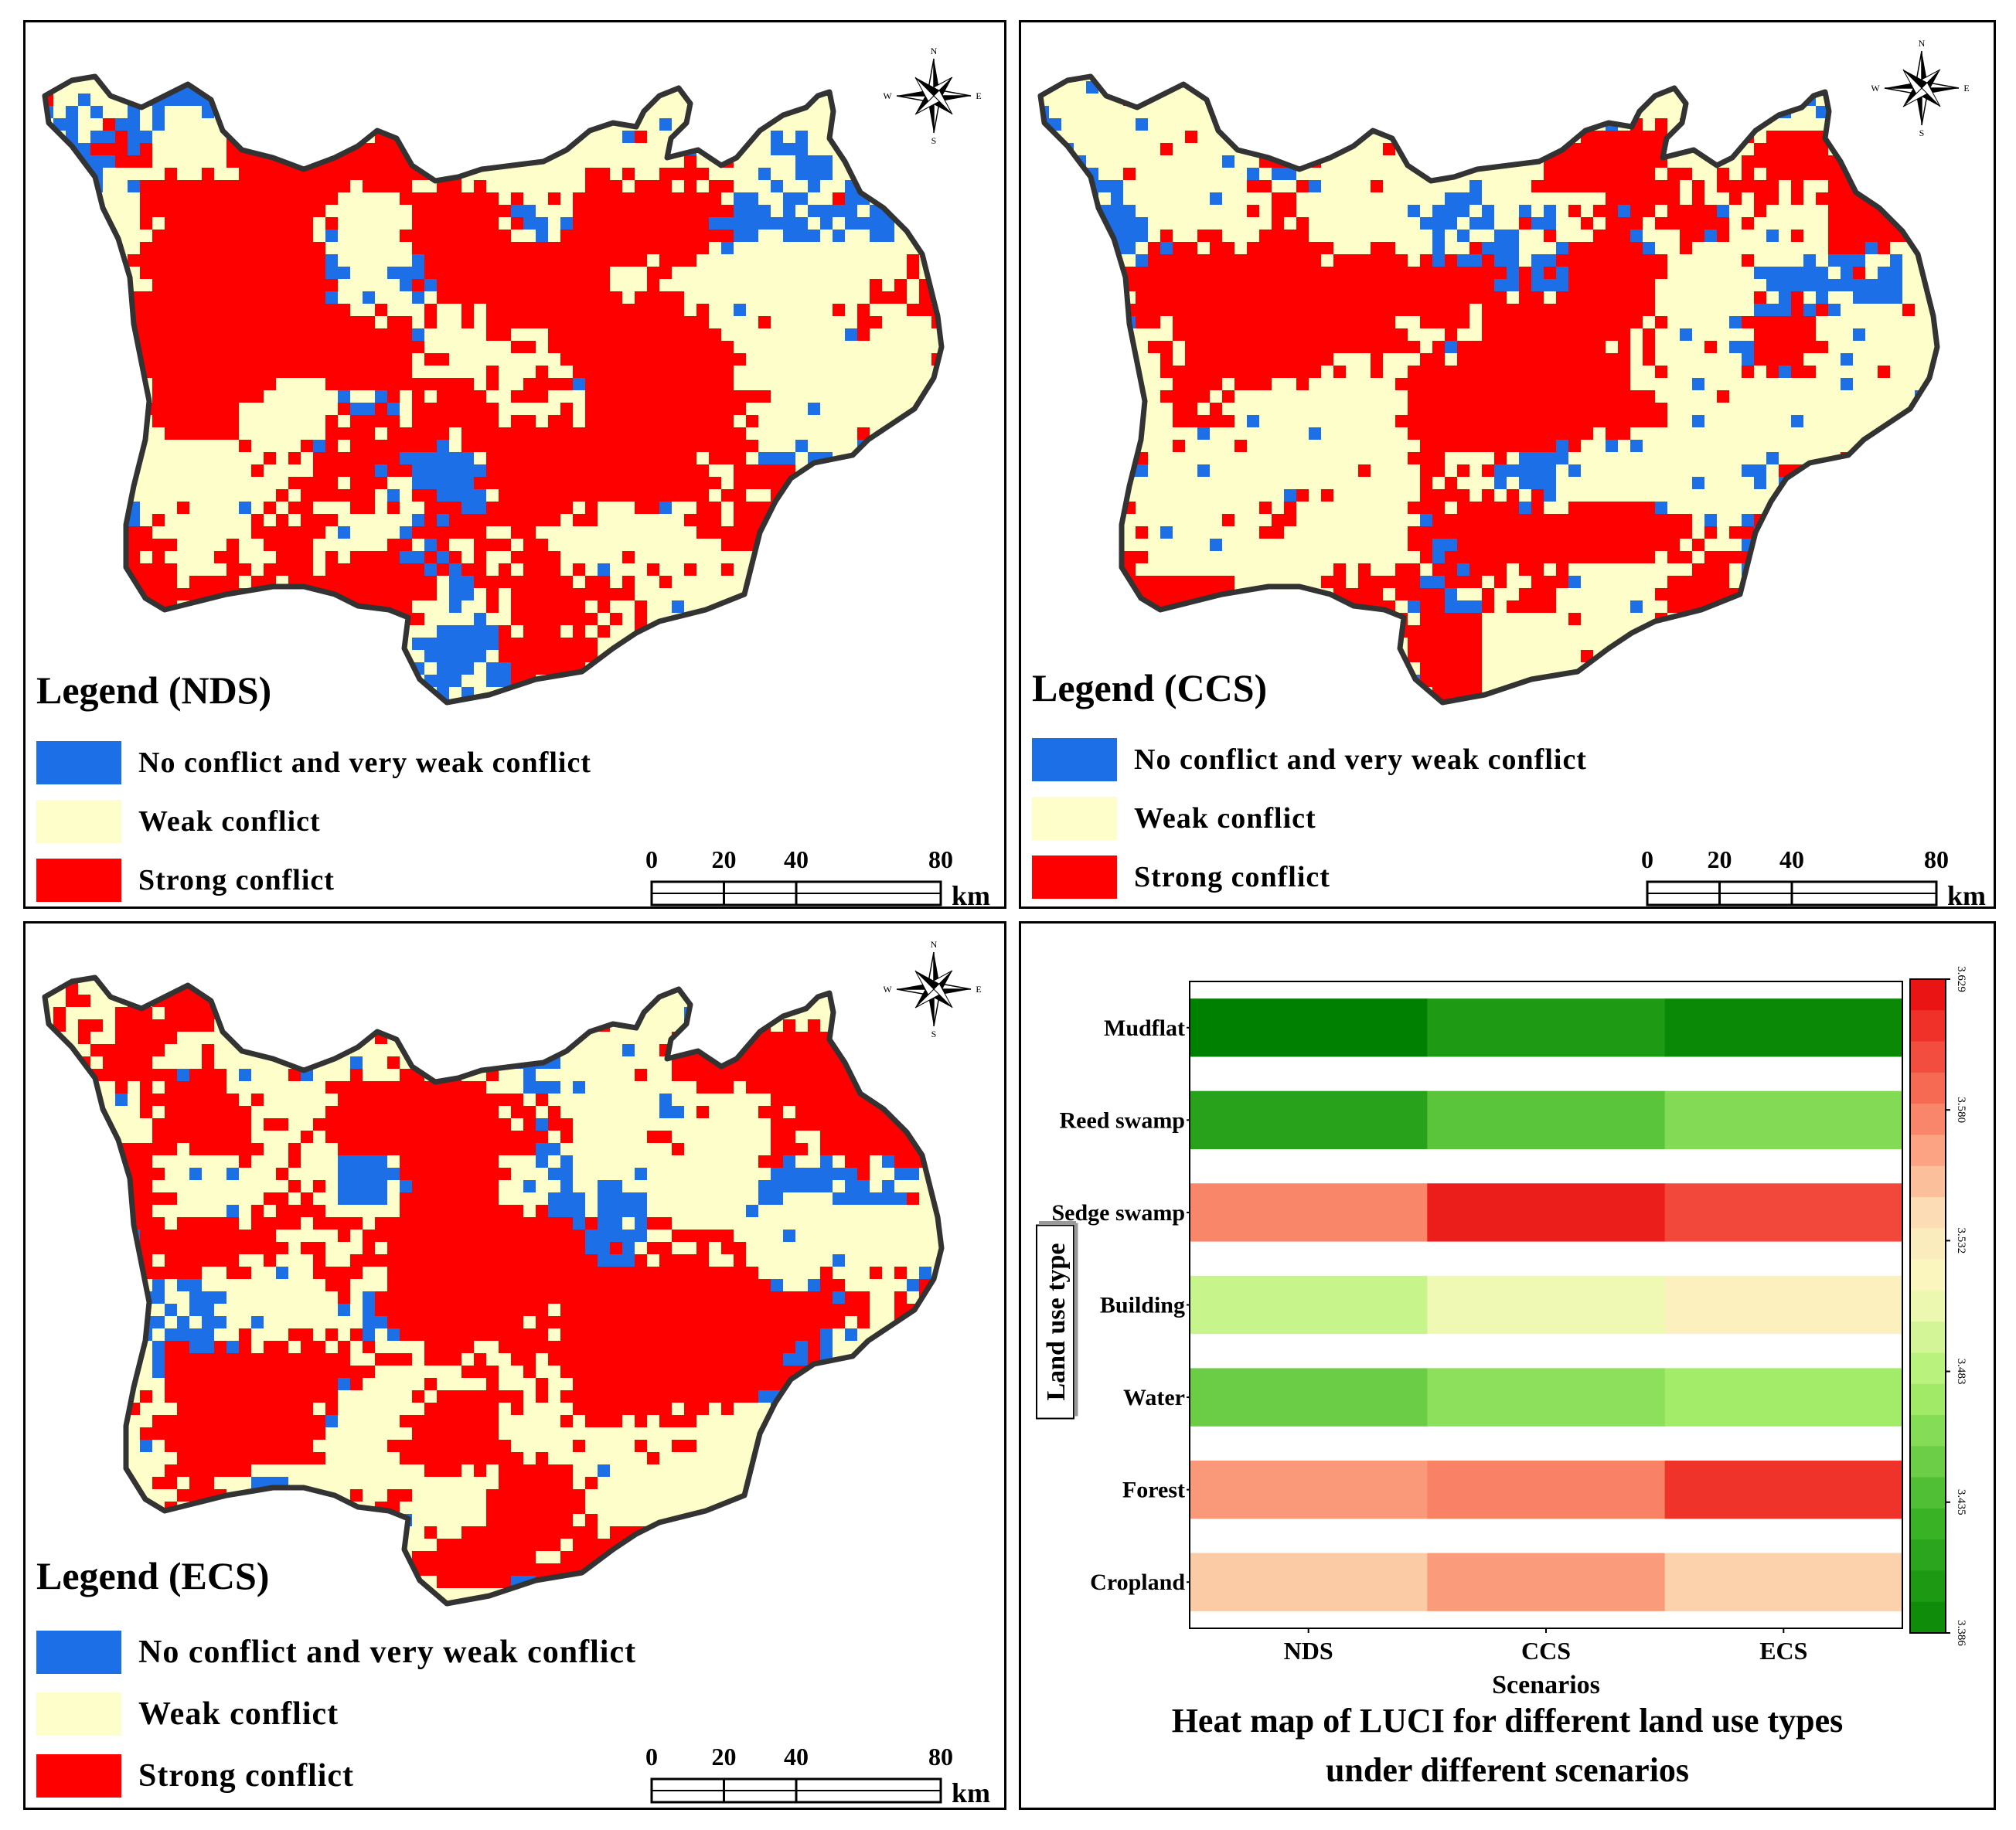 Image resolution: width=2016 pixels, height=1830 pixels. What do you see at coordinates (1153, 1490) in the screenshot?
I see `y-tick-label: Forest` at bounding box center [1153, 1490].